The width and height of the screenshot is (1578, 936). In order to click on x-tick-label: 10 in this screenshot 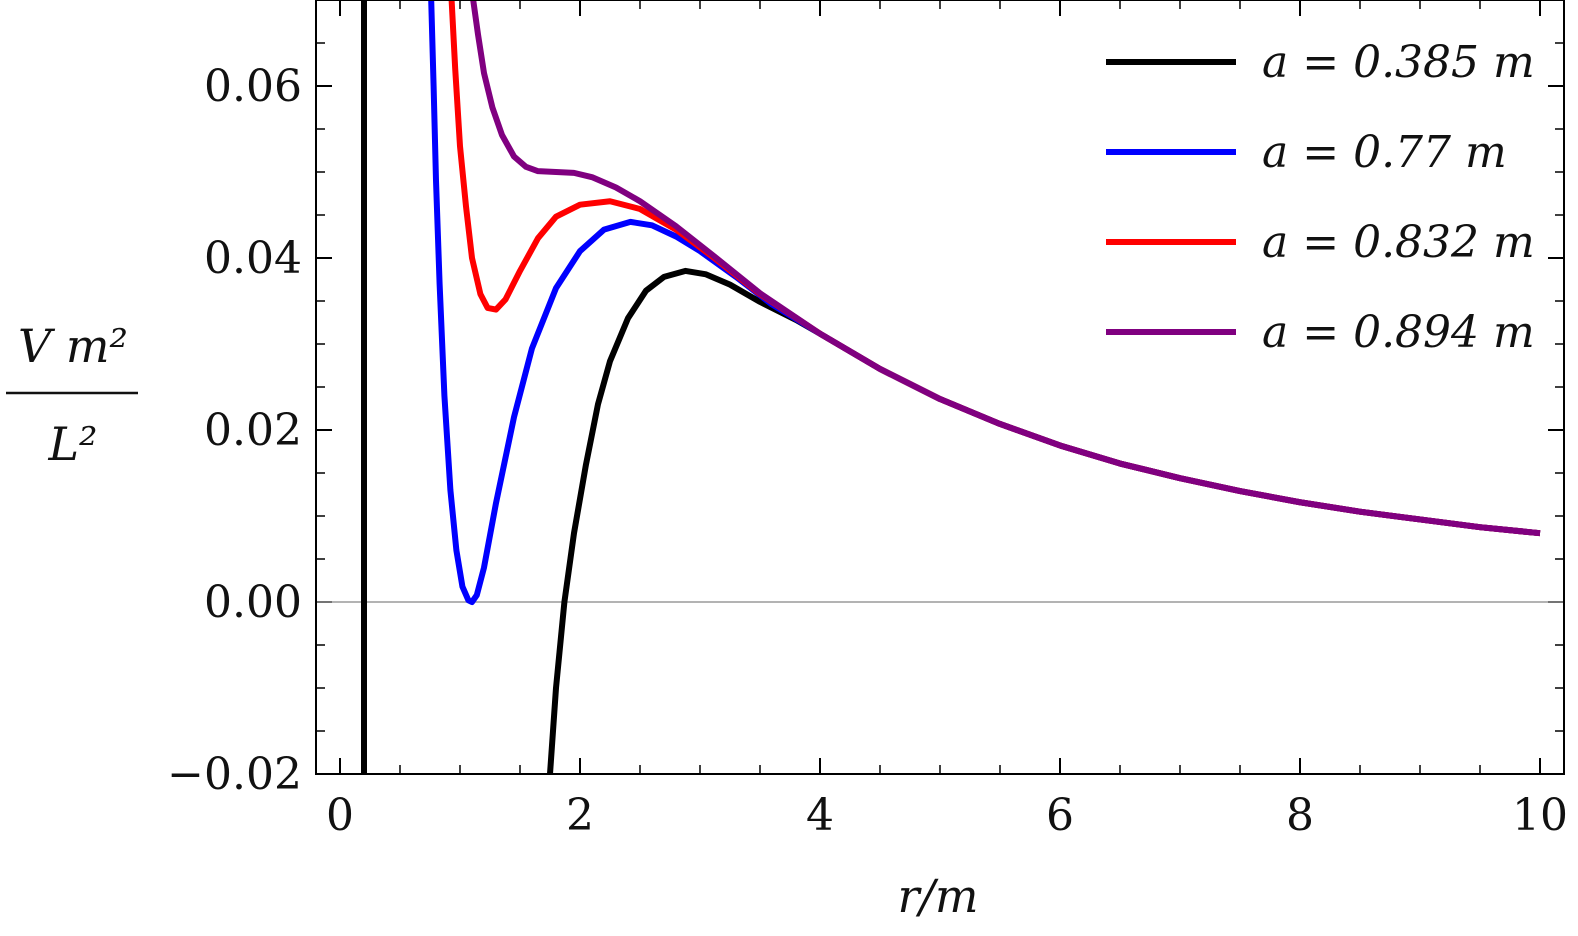, I will do `click(1540, 815)`.